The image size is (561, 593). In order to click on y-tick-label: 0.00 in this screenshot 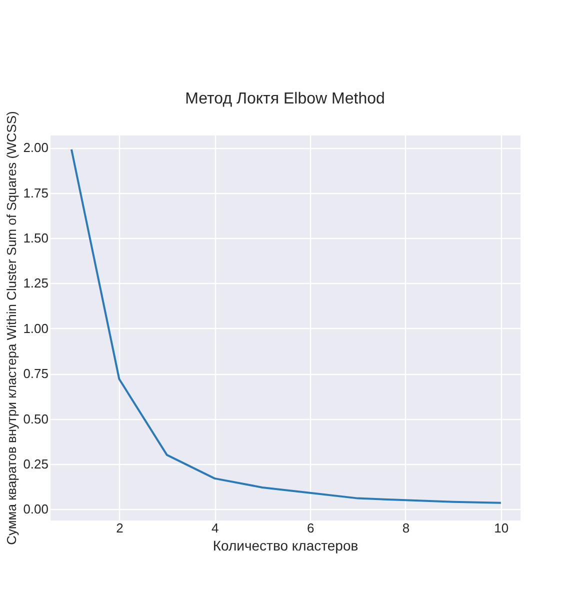, I will do `click(35, 509)`.